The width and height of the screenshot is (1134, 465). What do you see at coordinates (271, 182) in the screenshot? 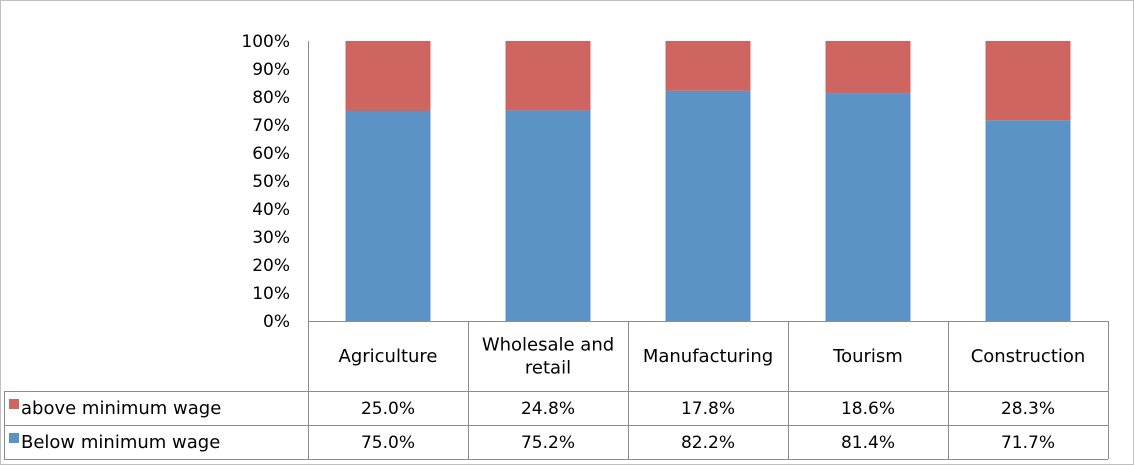
I see `y-tick-label: 50%` at bounding box center [271, 182].